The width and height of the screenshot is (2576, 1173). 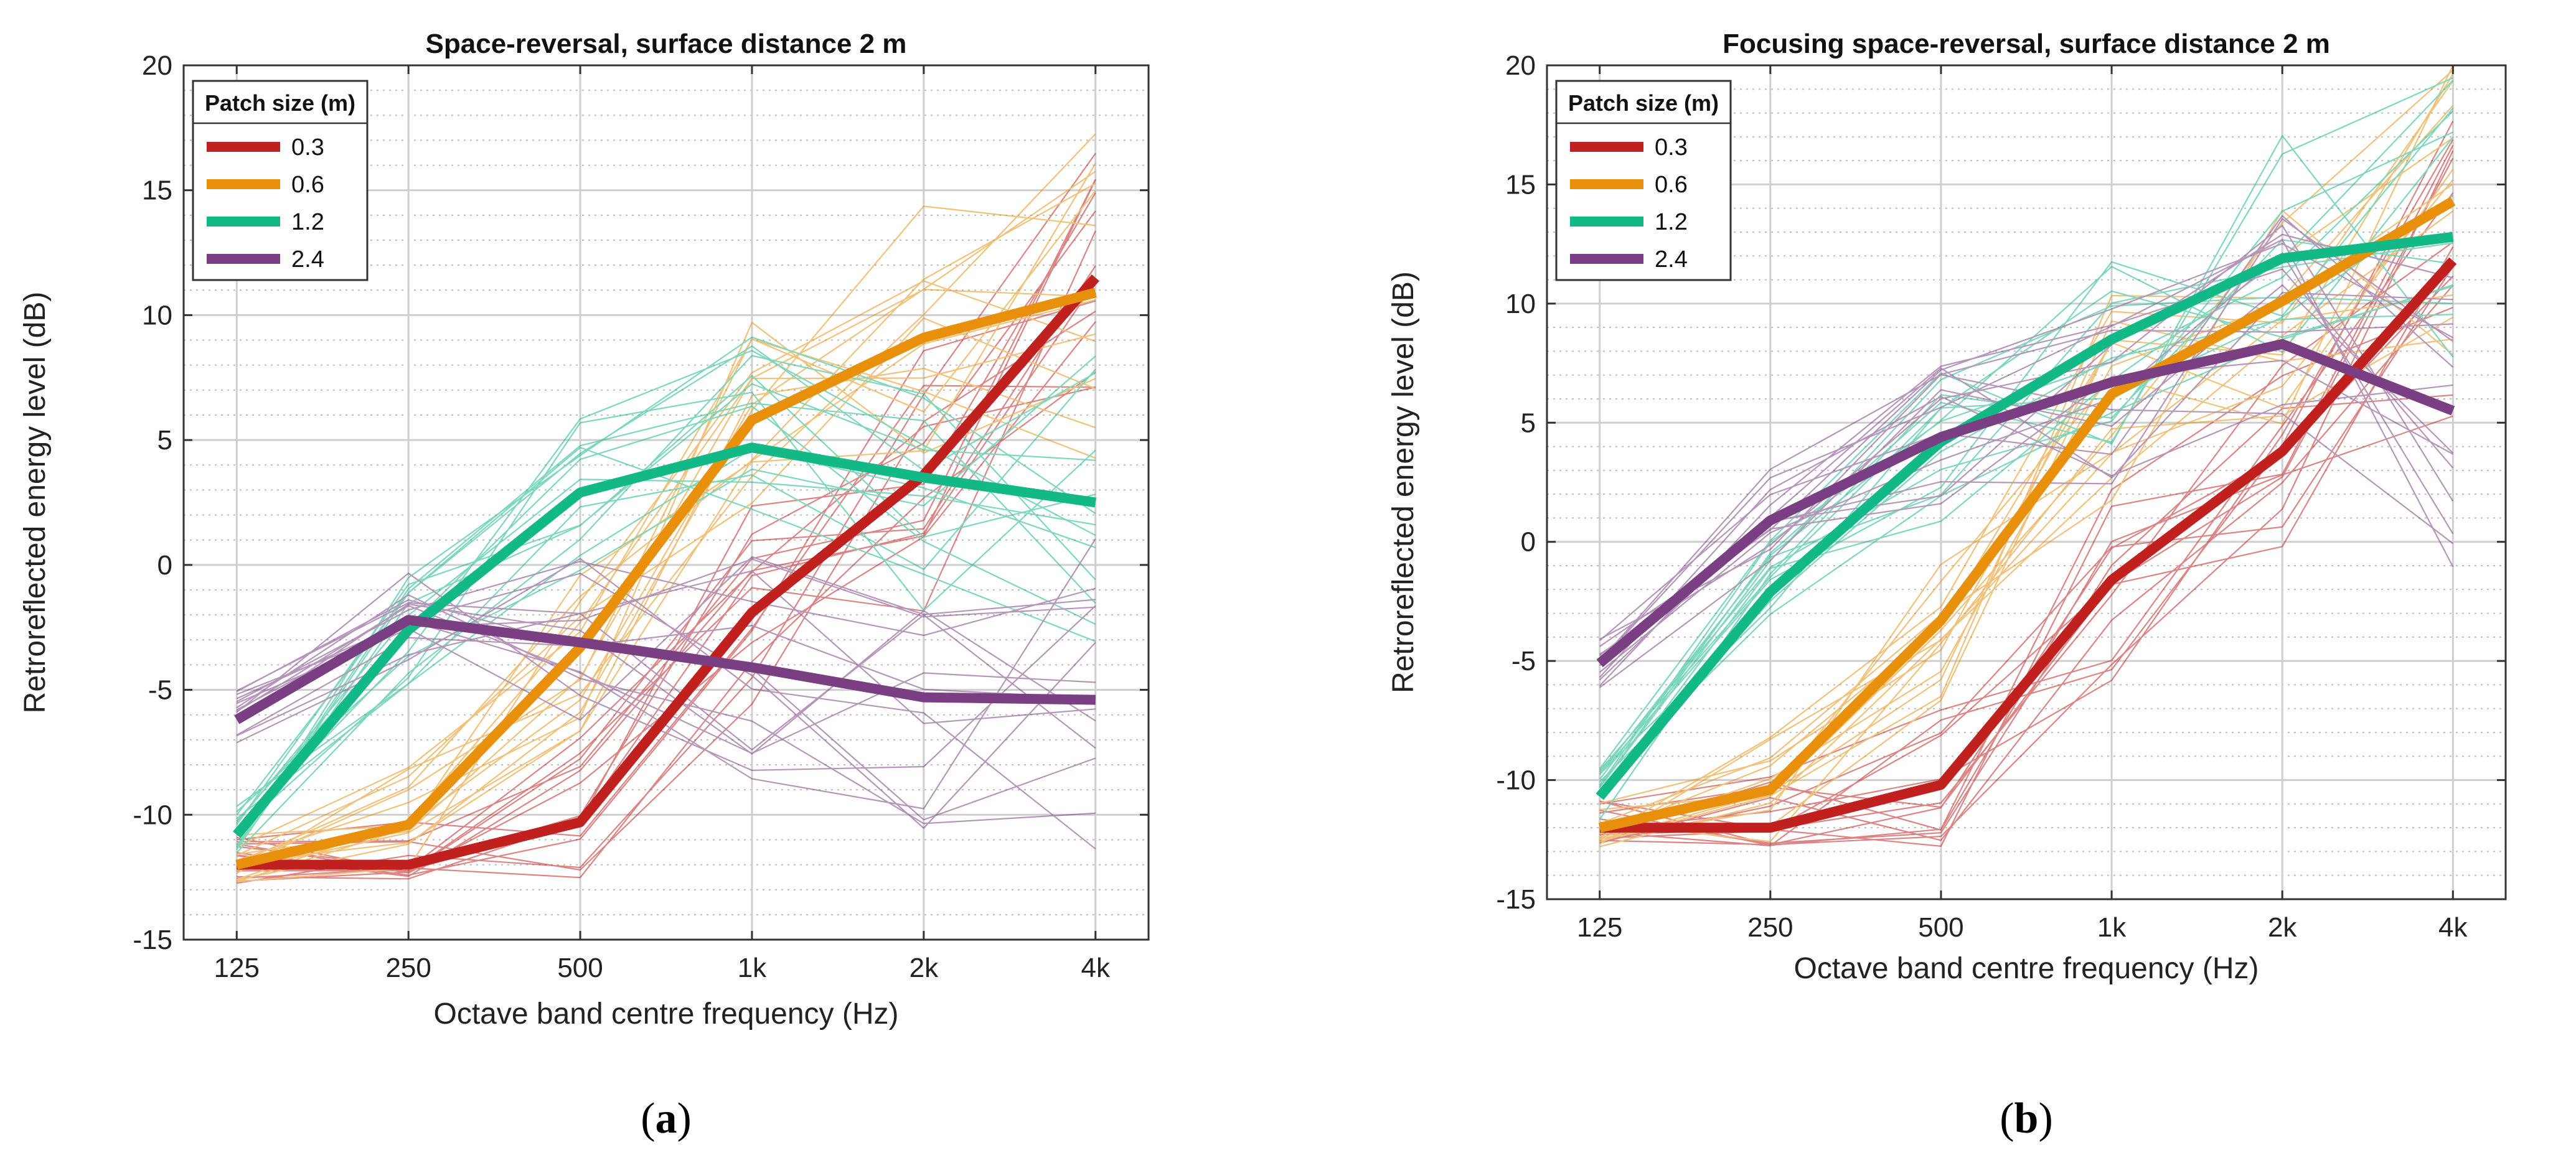 I want to click on x-tick-label: 500, so click(x=580, y=968).